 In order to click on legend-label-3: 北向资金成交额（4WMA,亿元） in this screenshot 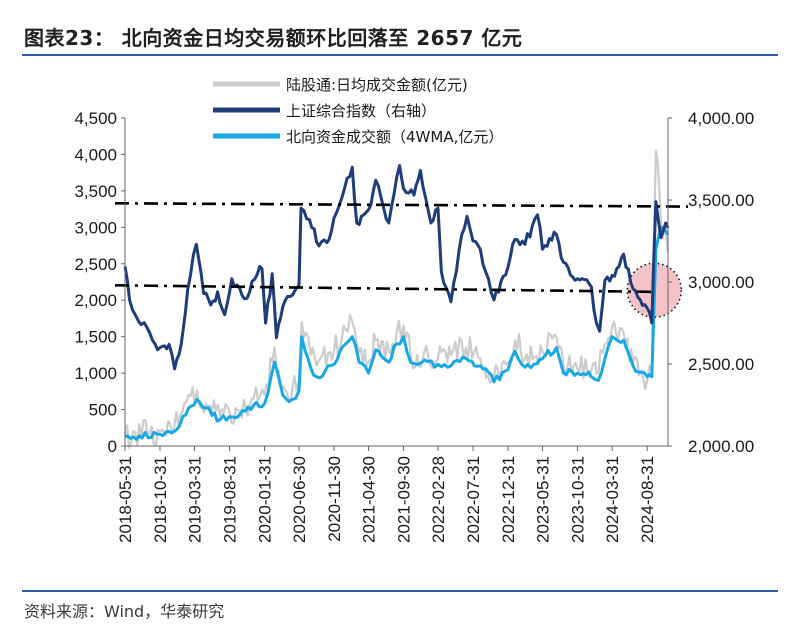, I will do `click(394, 137)`.